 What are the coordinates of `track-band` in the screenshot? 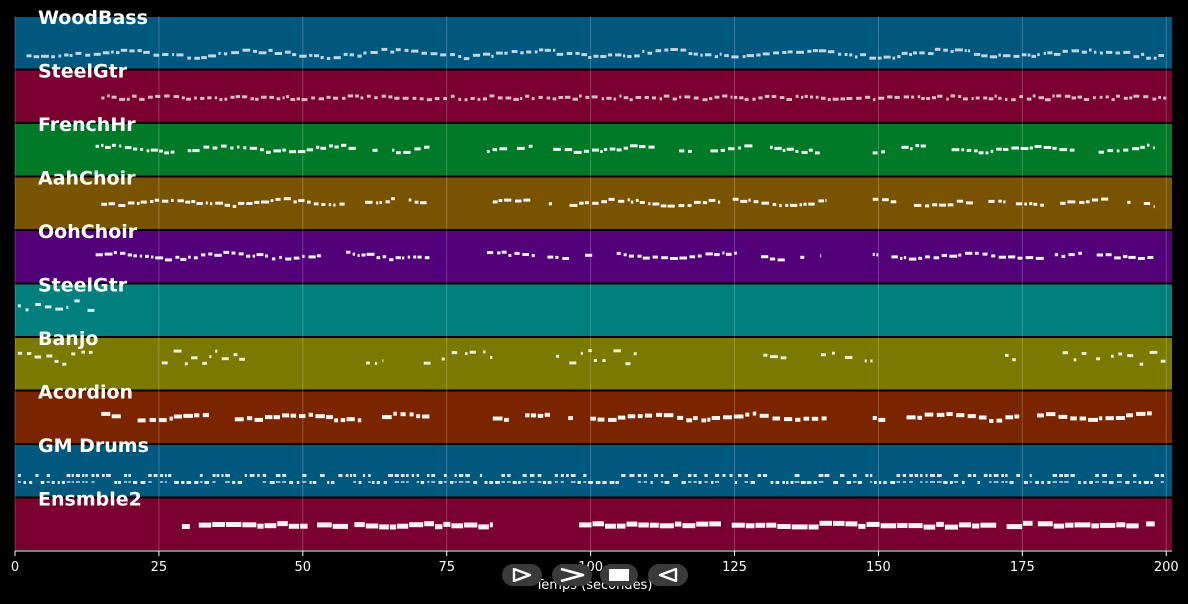 It's located at (593, 471).